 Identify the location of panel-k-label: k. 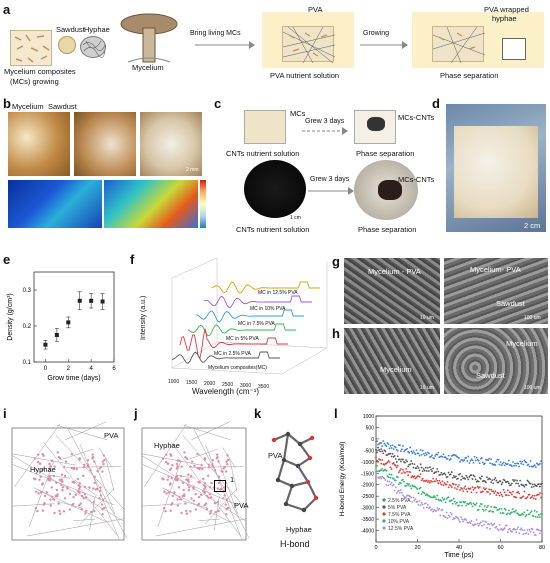
(258, 413).